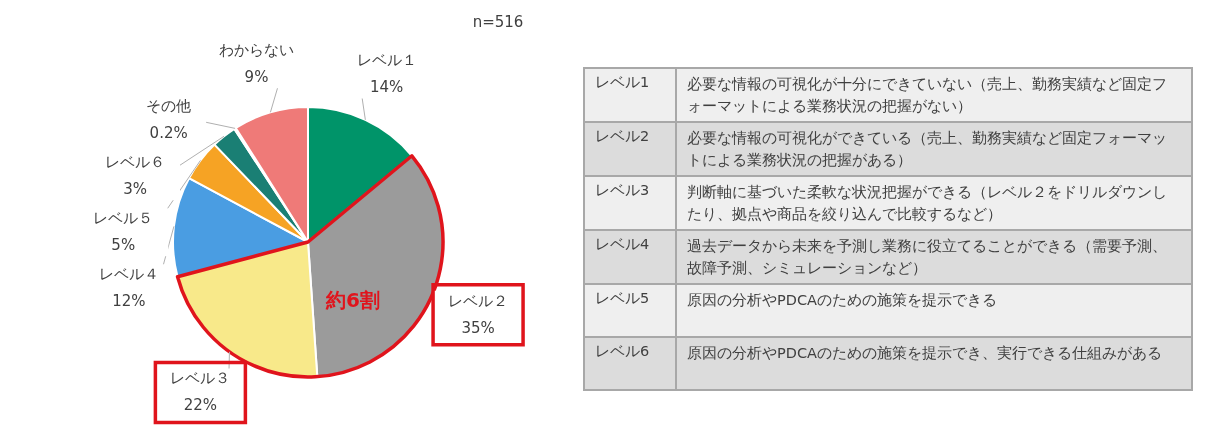 Image resolution: width=1217 pixels, height=443 pixels. I want to click on text: 原因の分析やPDCAのための施策を提示できる, so click(934, 310).